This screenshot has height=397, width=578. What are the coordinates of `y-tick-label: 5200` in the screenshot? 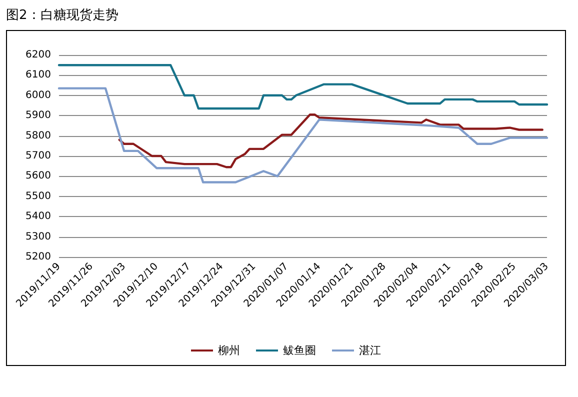 It's located at (38, 257).